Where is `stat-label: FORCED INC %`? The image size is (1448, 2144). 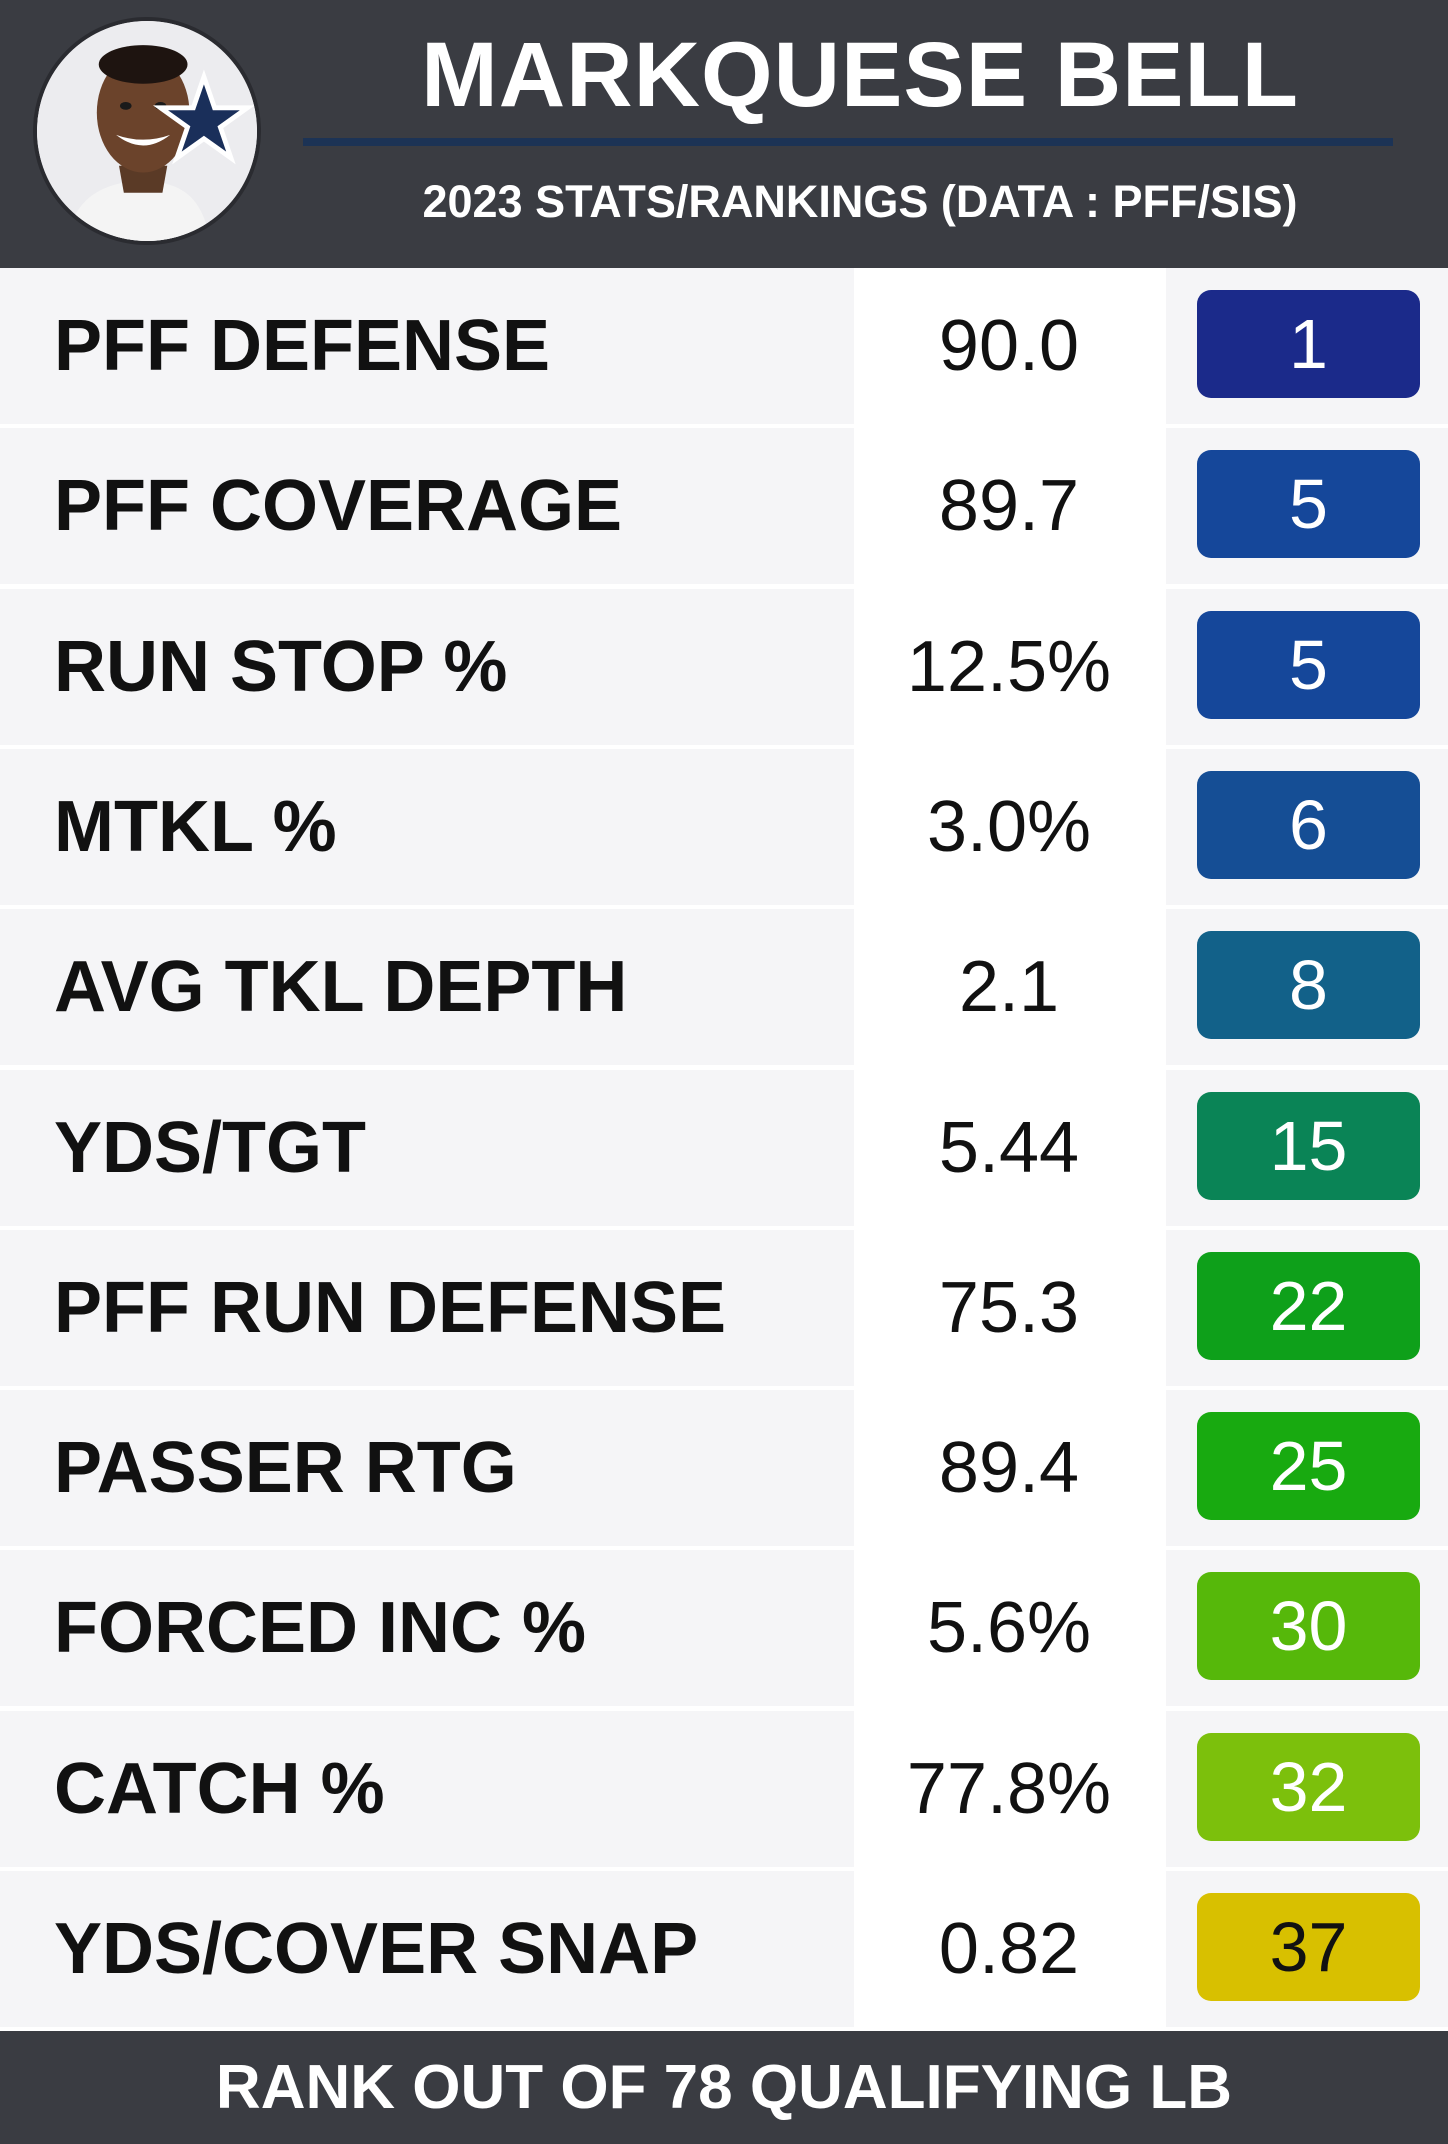 stat-label: FORCED INC % is located at coordinates (320, 1628).